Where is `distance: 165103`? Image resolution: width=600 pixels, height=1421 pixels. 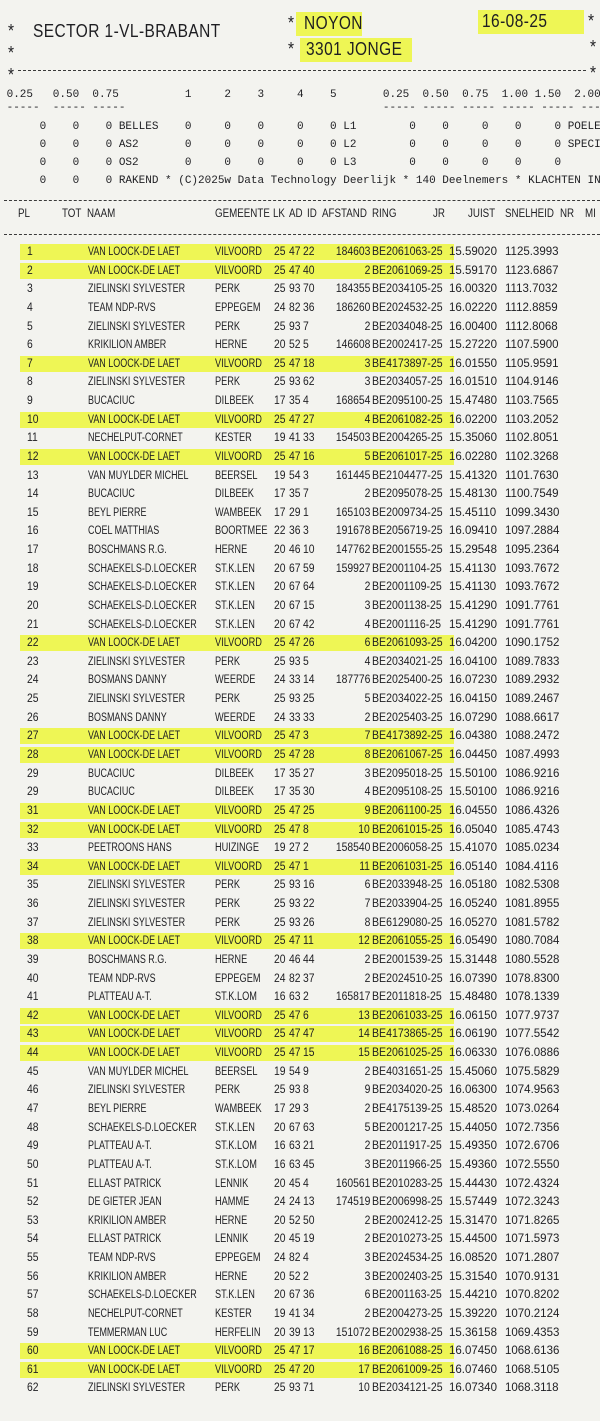 distance: 165103 is located at coordinates (352, 512).